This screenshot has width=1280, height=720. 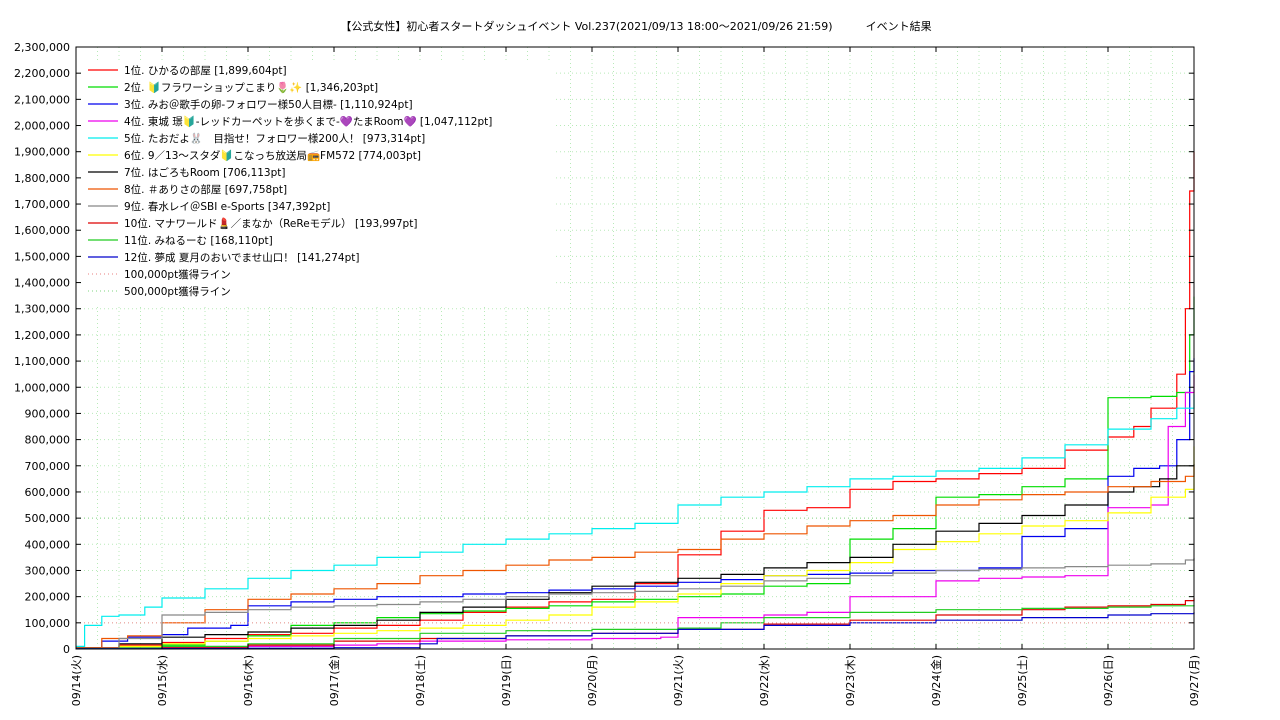 What do you see at coordinates (48, 623) in the screenshot?
I see `y-tick-label: 100,000` at bounding box center [48, 623].